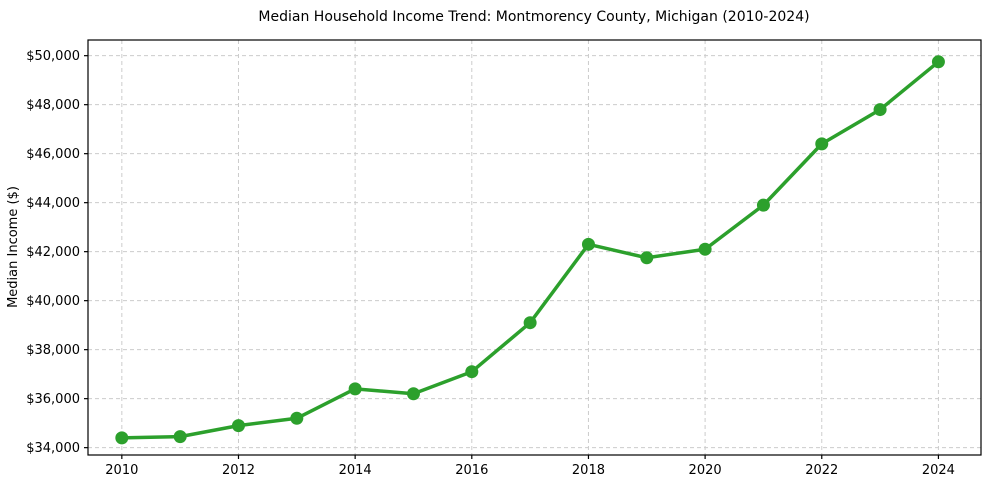  Describe the element at coordinates (53, 203) in the screenshot. I see `y-tick-label: $44,000` at that location.